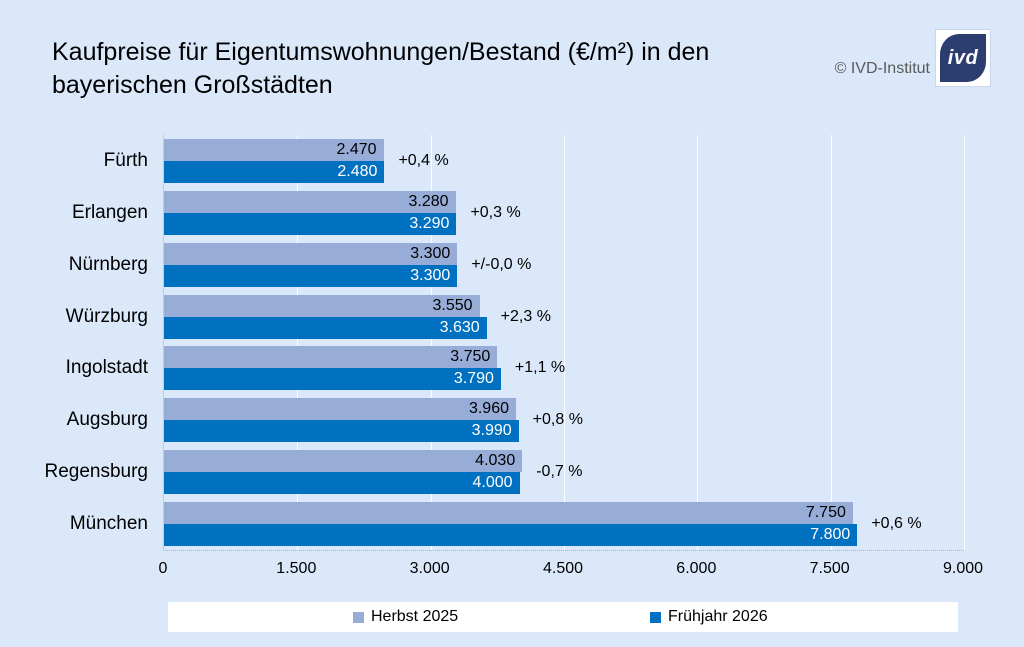  Describe the element at coordinates (473, 379) in the screenshot. I see `bar-value-label: 3.790` at that location.